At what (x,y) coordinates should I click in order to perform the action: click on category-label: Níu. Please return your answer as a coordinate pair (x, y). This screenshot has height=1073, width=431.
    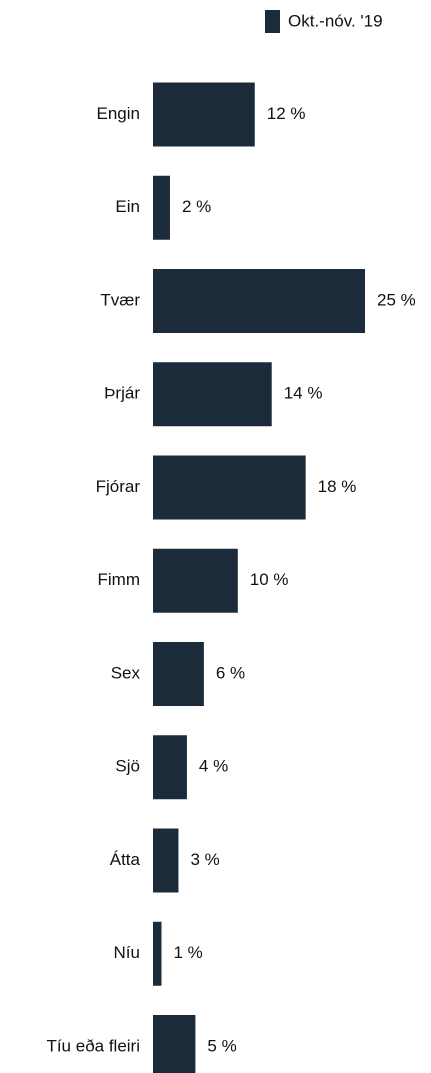
    Looking at the image, I should click on (127, 952).